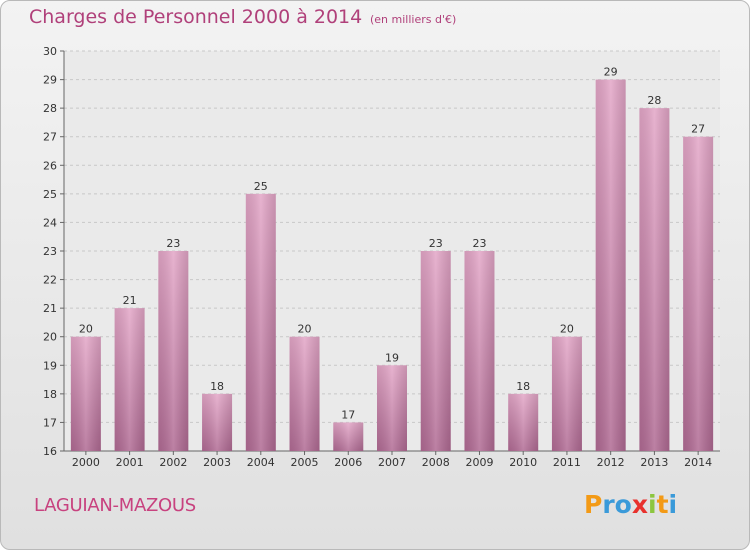  Describe the element at coordinates (50, 280) in the screenshot. I see `y-tick-label: 22` at that location.